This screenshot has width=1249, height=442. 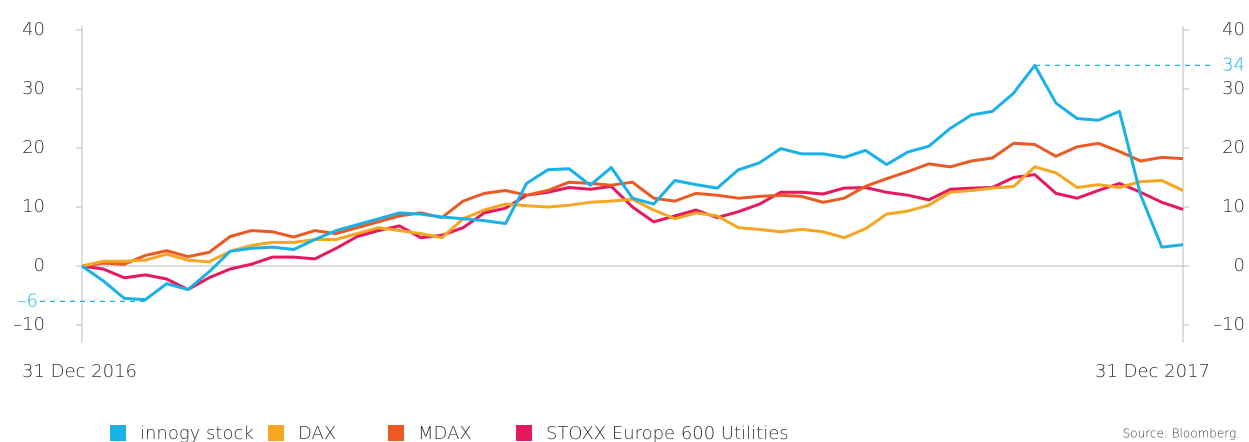 What do you see at coordinates (1229, 324) in the screenshot?
I see `y2-tick-label: –10` at bounding box center [1229, 324].